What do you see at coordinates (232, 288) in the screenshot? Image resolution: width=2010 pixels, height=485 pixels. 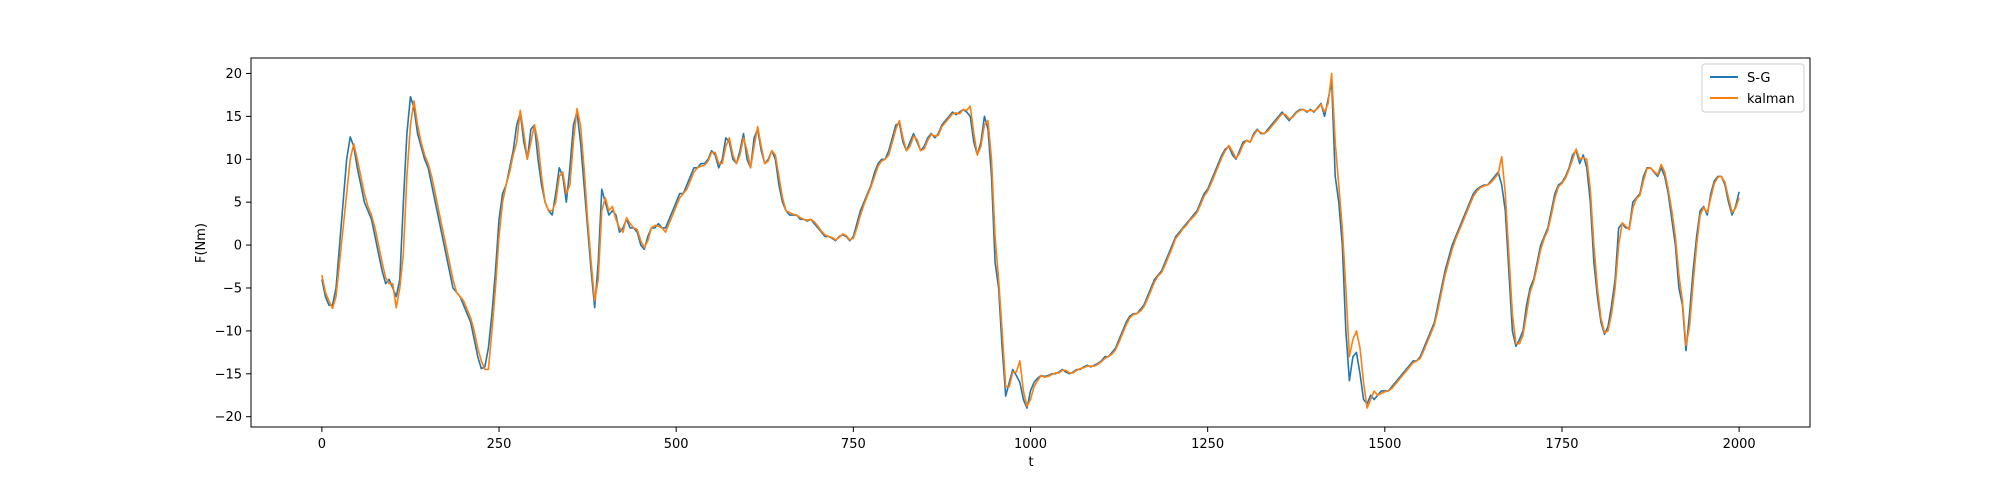 I see `y-tick-label: −5` at bounding box center [232, 288].